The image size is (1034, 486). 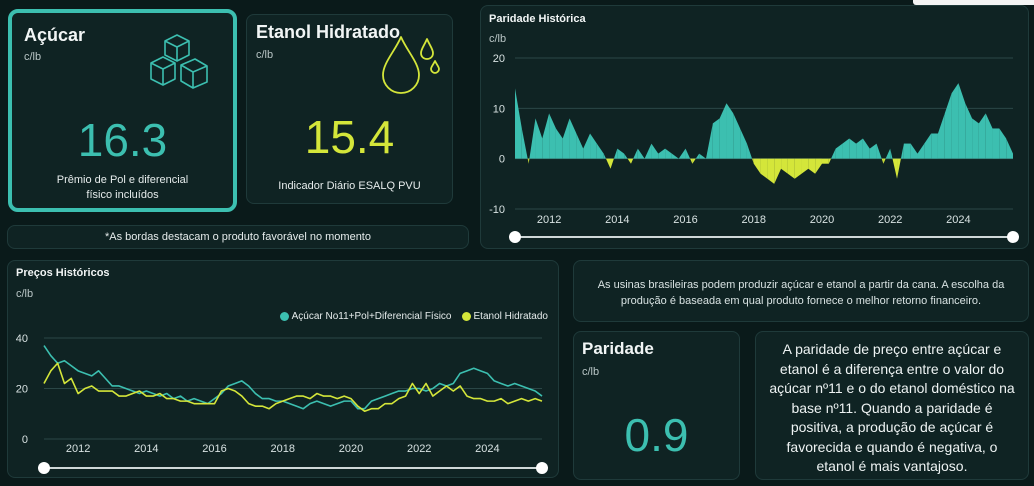 I want to click on ethanol-title: Etanol Hidratado, so click(x=328, y=32).